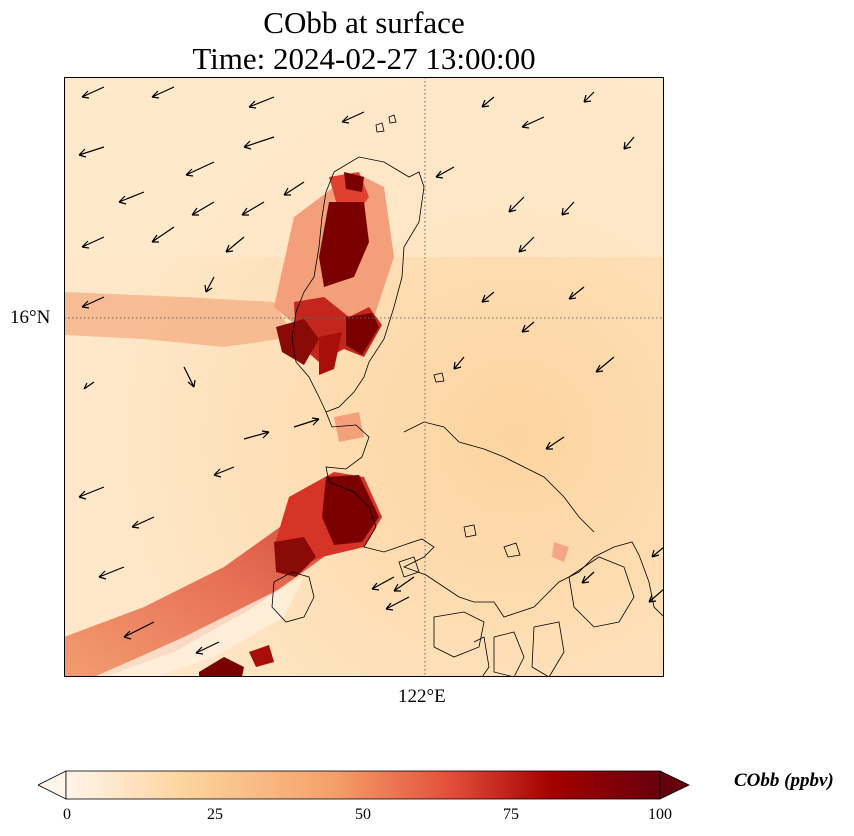  Describe the element at coordinates (293, 597) in the screenshot. I see `coastline-mindoro` at that location.